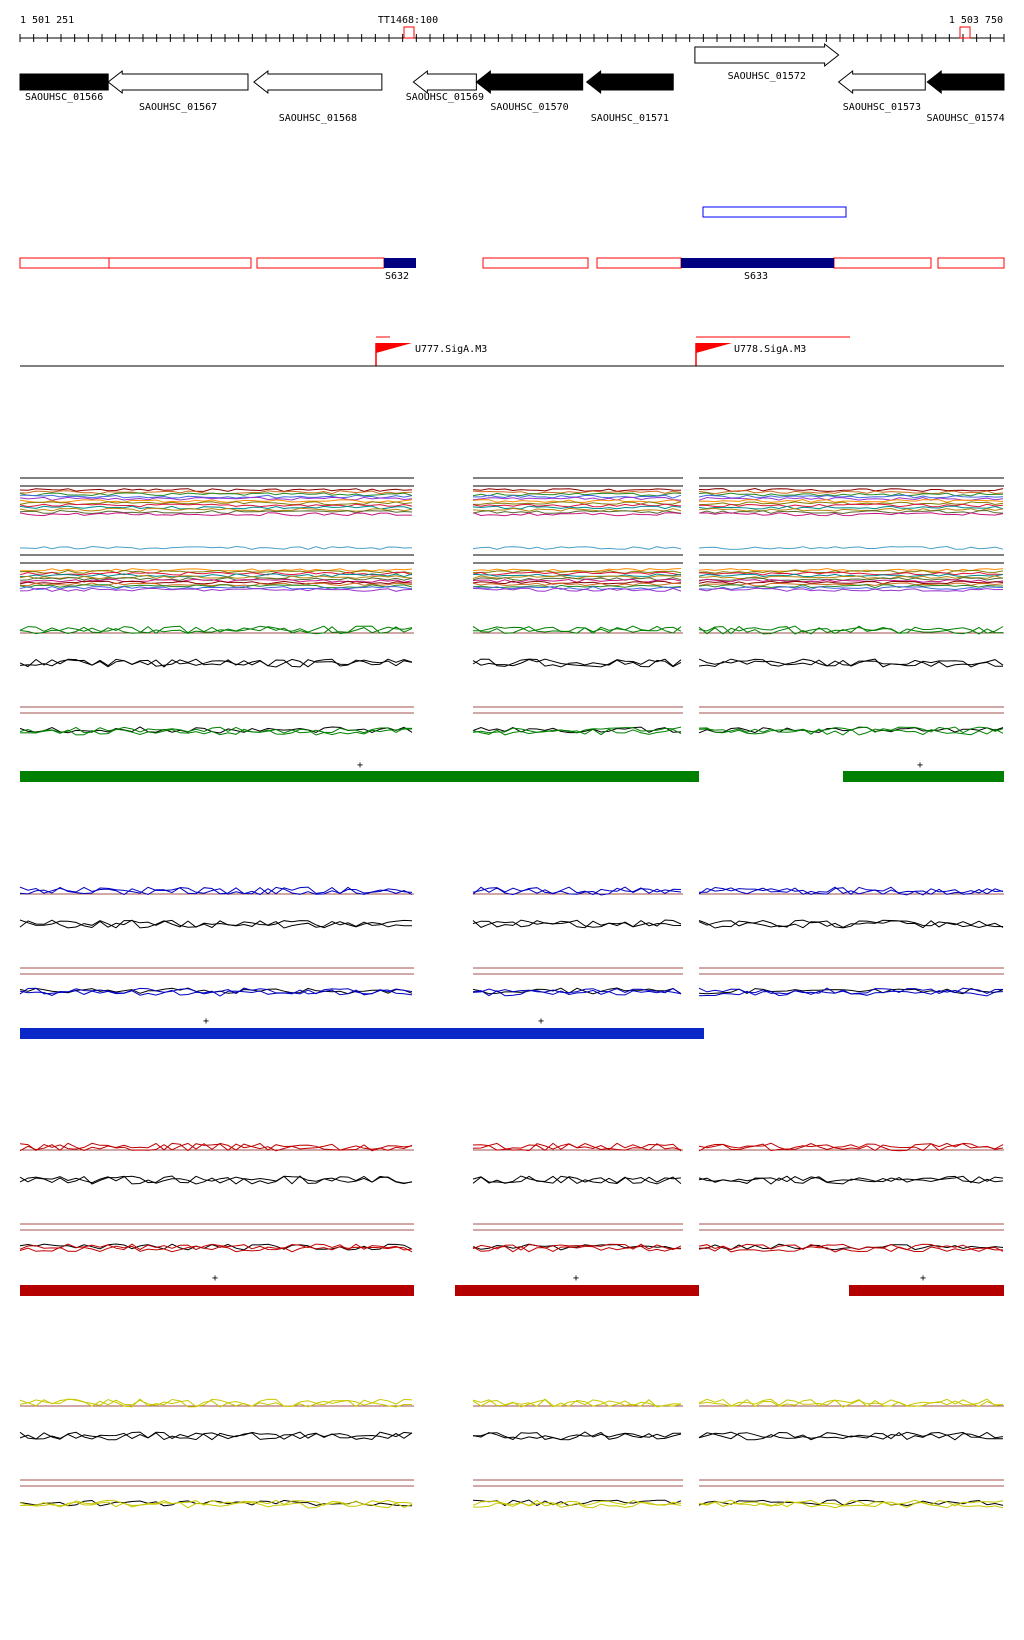  I want to click on terminator-marker-end, so click(965, 32).